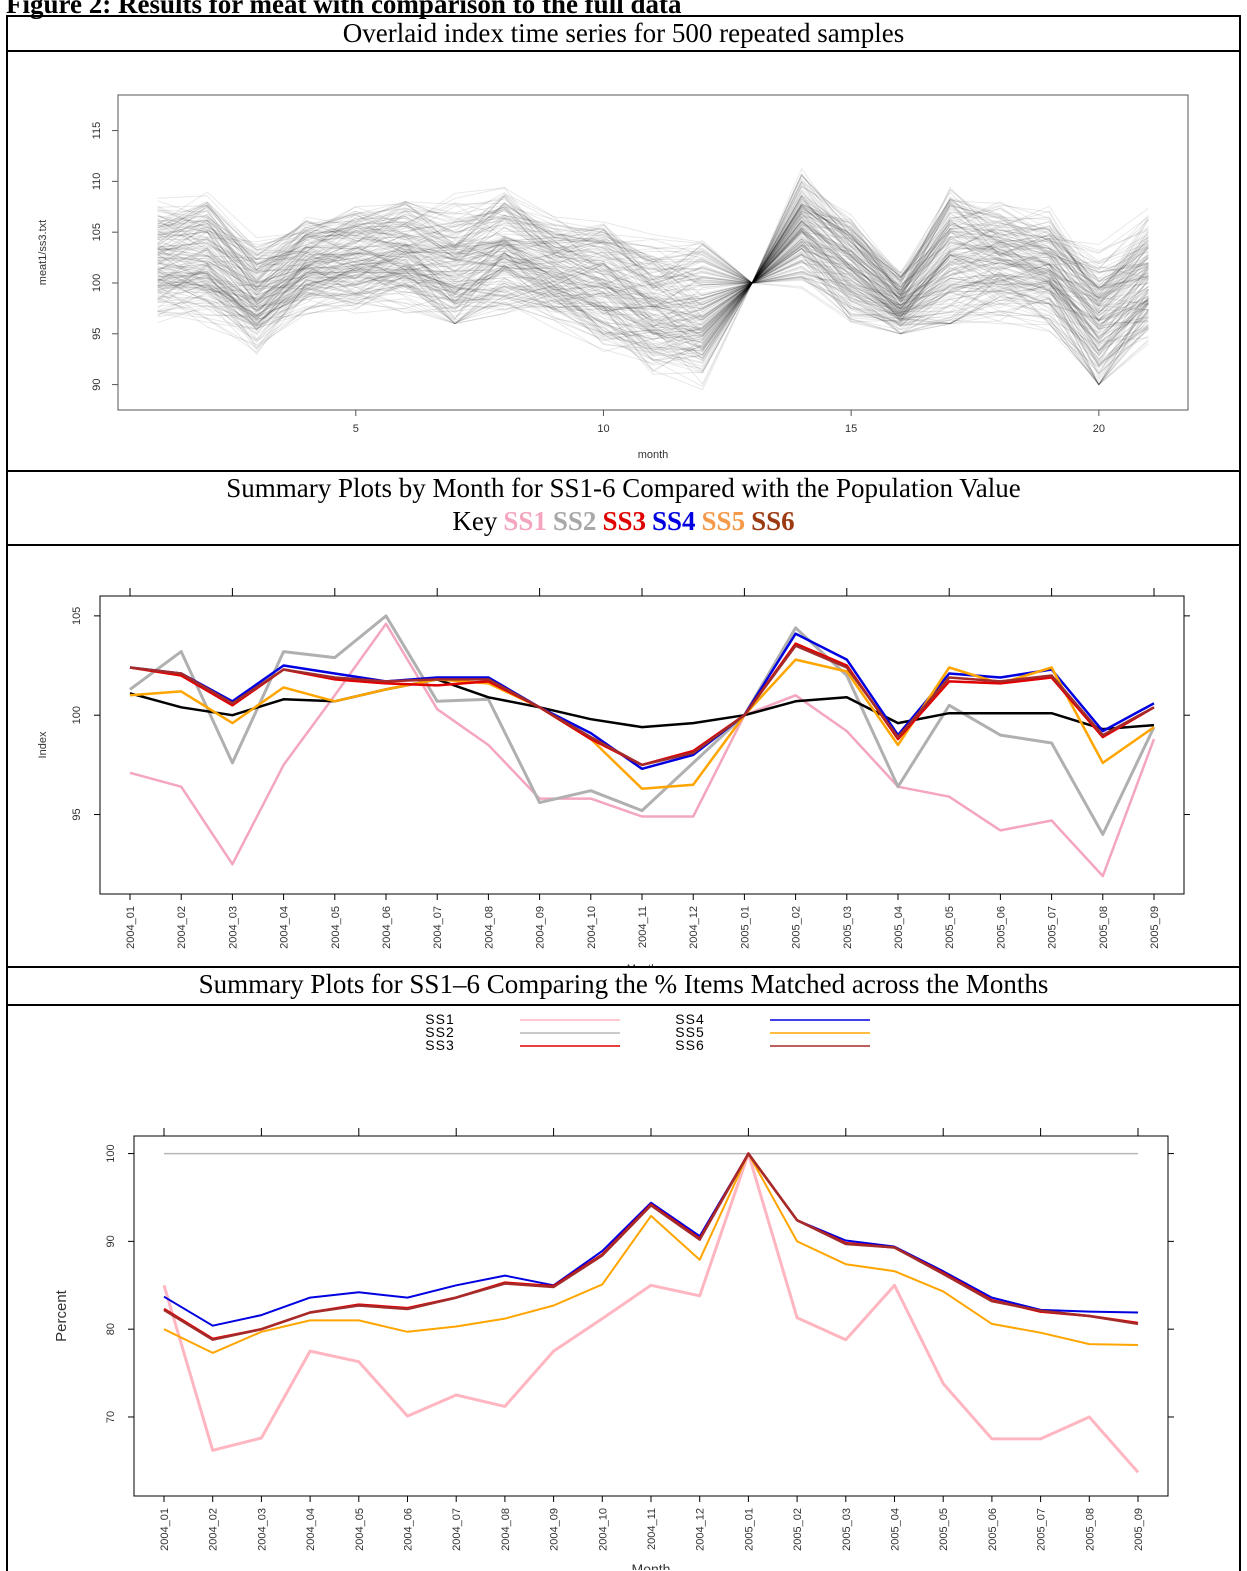  Describe the element at coordinates (356, 429) in the screenshot. I see `x-tick-label: 5` at that location.